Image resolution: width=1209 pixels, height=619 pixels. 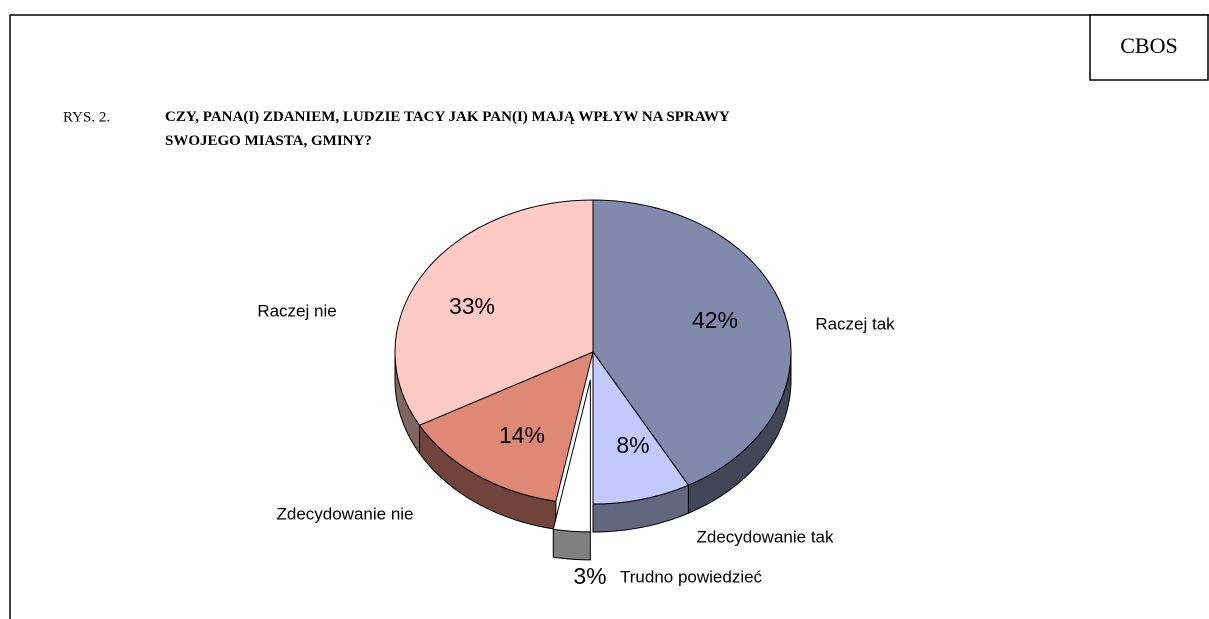 I want to click on data-label: 33%, so click(x=472, y=306).